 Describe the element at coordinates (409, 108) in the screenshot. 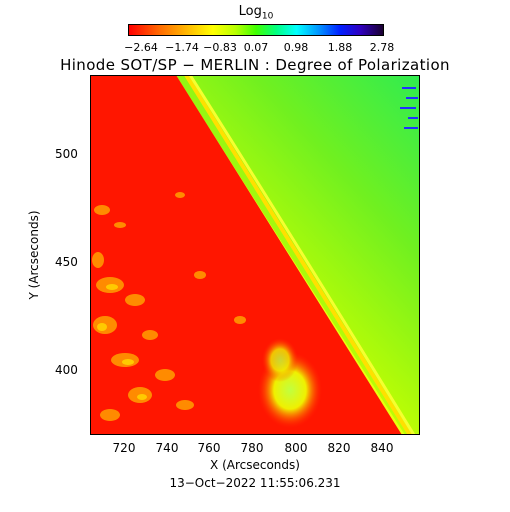

I see `noise-pixels` at that location.